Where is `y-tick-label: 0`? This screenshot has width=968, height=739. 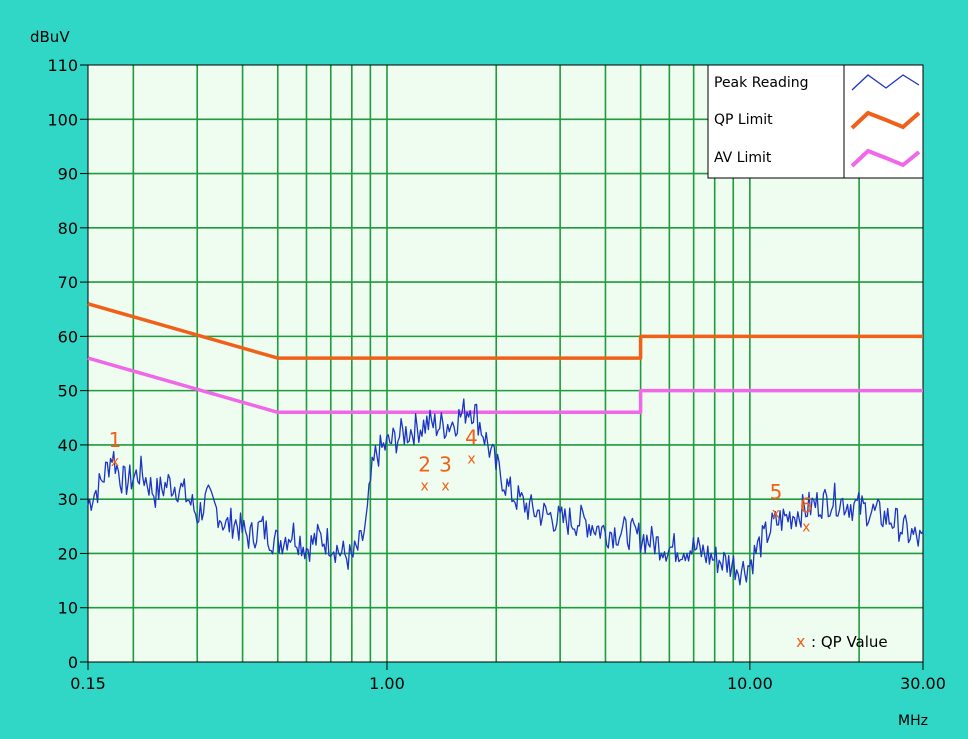 y-tick-label: 0 is located at coordinates (73, 662).